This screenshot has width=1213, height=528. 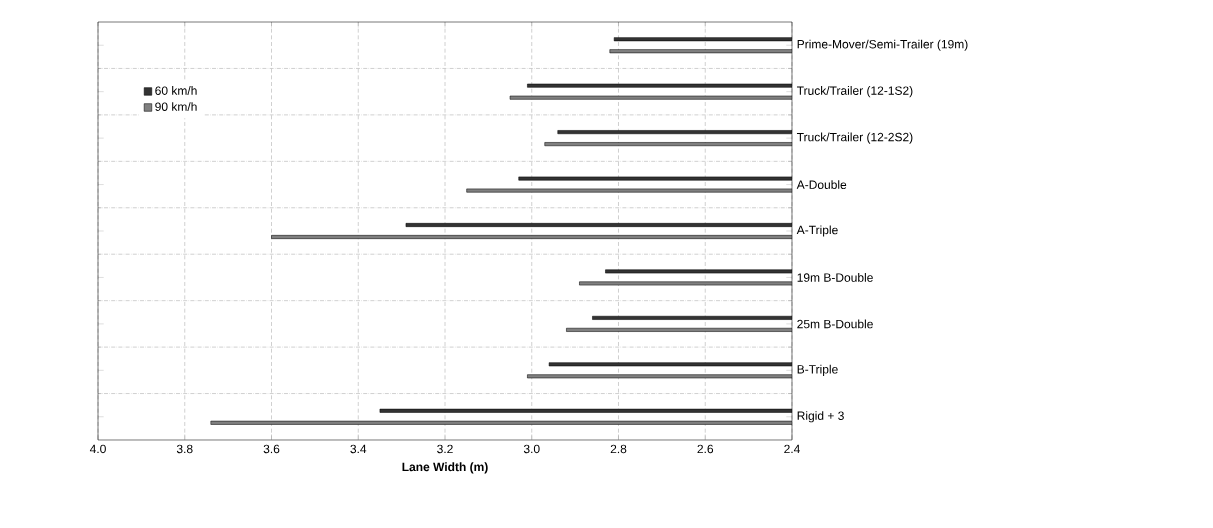 What do you see at coordinates (705, 449) in the screenshot?
I see `x-tick-label: 2.6` at bounding box center [705, 449].